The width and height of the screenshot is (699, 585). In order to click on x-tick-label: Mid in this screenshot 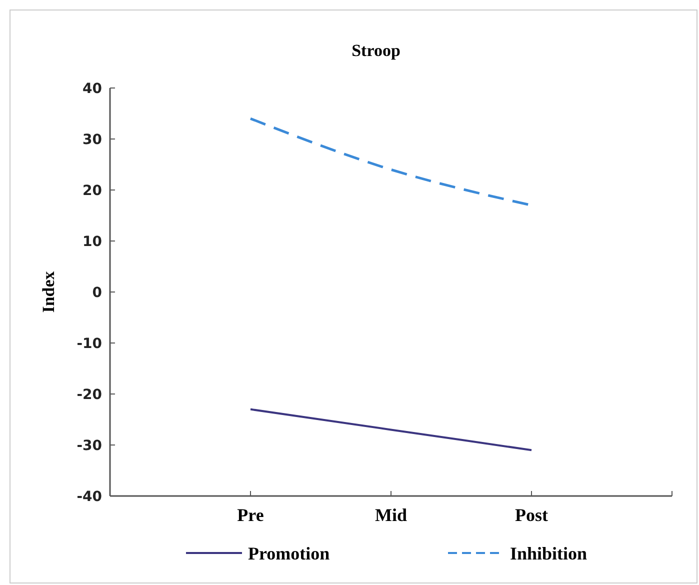, I will do `click(391, 515)`.